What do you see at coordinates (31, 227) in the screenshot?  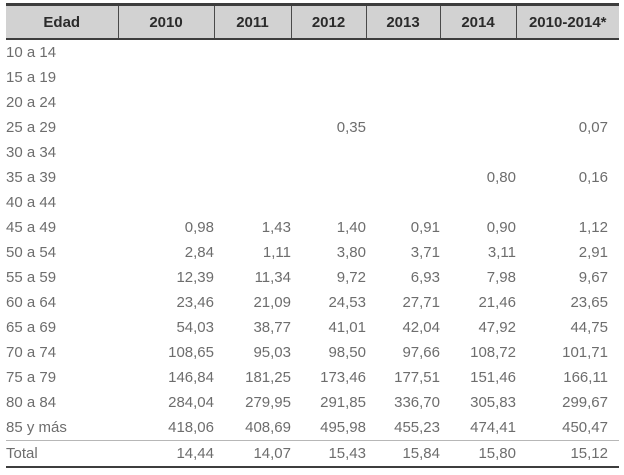 I see `age-group-label: 45 a 49` at bounding box center [31, 227].